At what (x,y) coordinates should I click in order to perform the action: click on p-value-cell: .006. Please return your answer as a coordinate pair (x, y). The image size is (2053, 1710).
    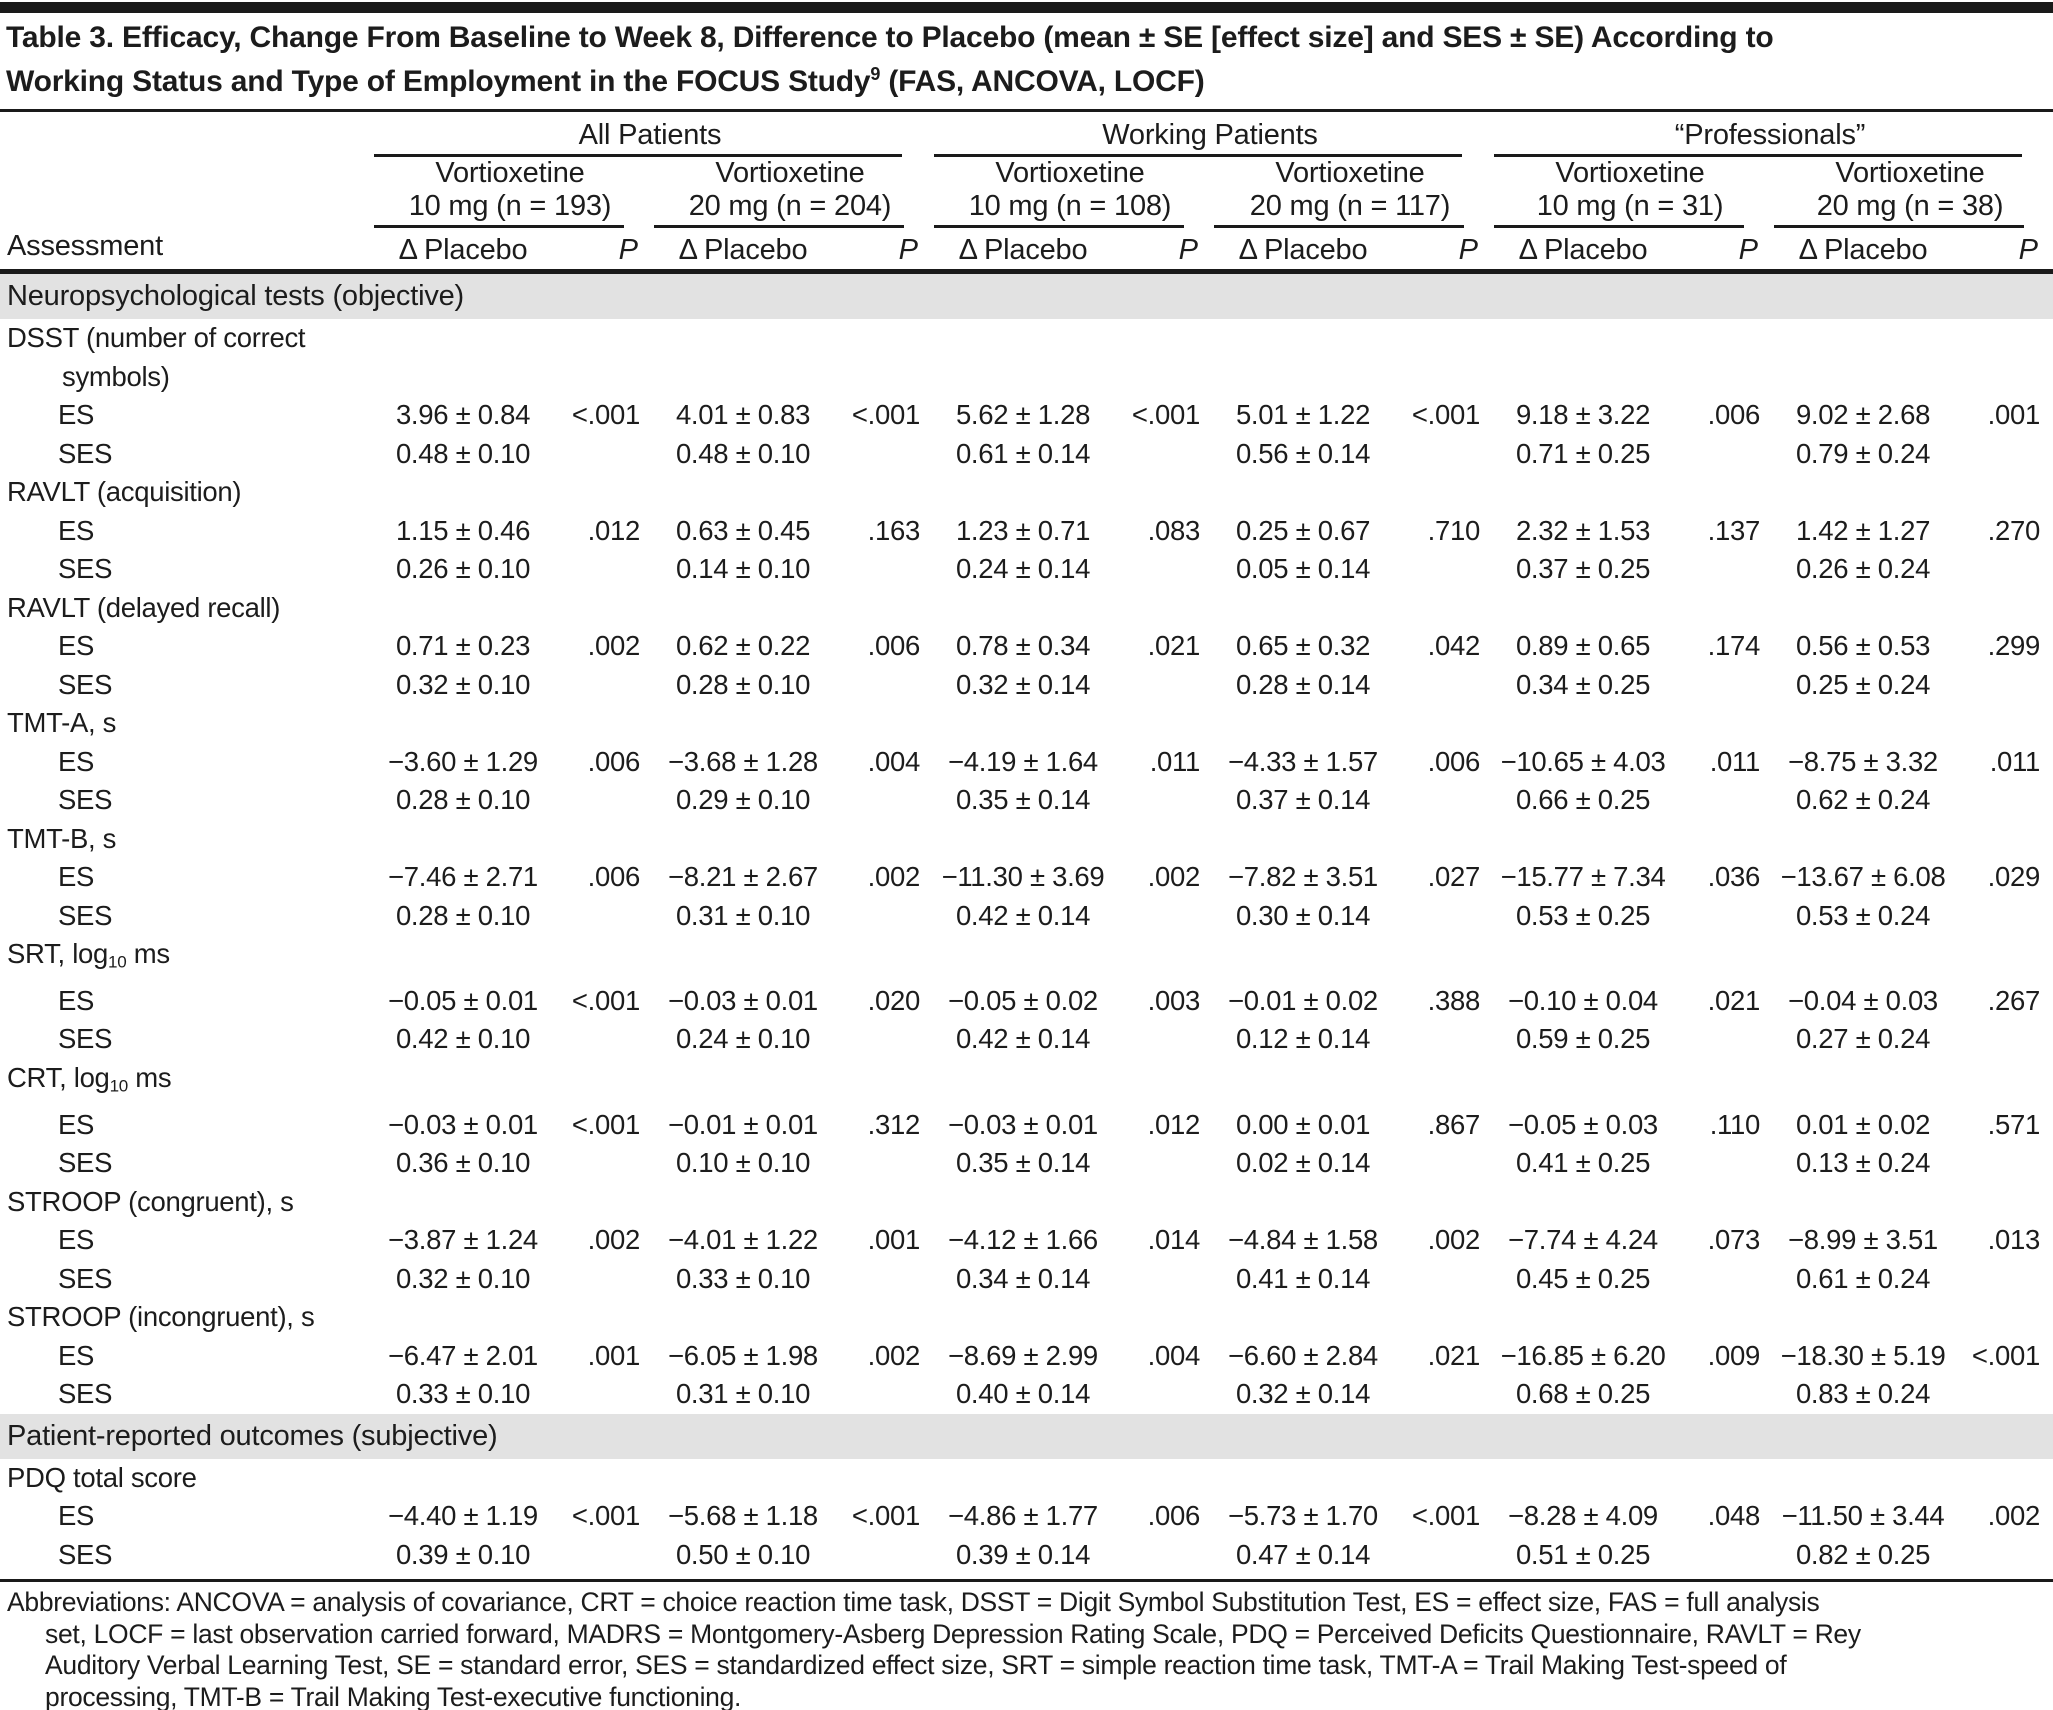
    Looking at the image, I should click on (614, 876).